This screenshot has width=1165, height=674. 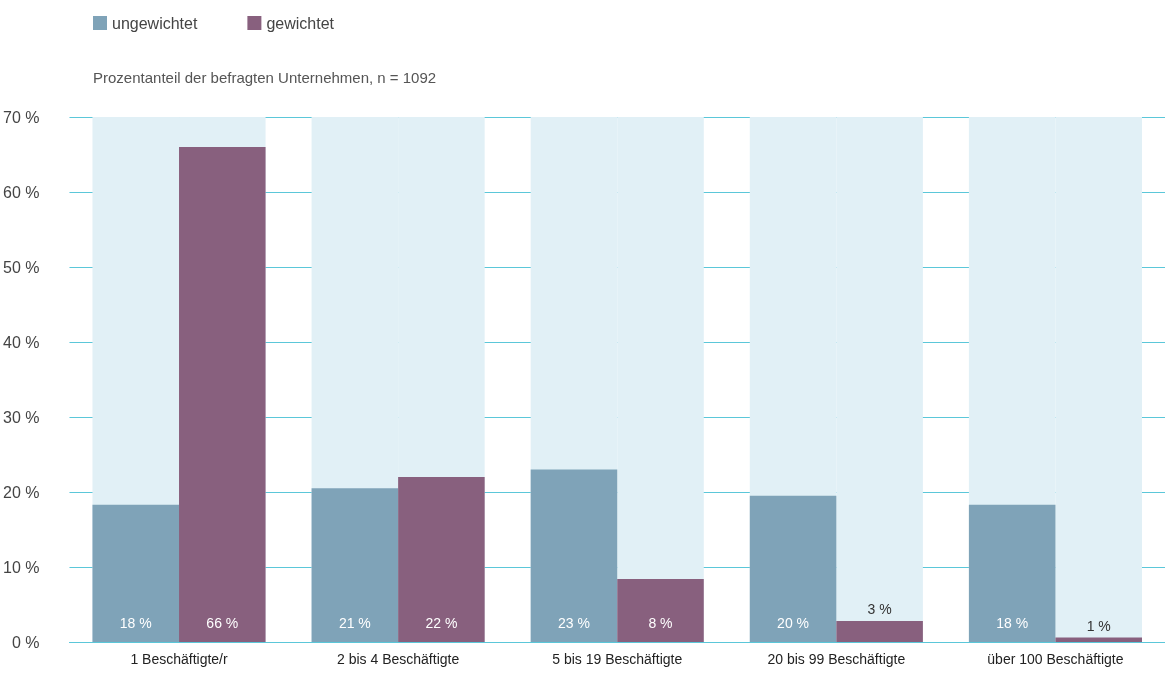 I want to click on y-tick-label: 10 %, so click(x=21, y=567).